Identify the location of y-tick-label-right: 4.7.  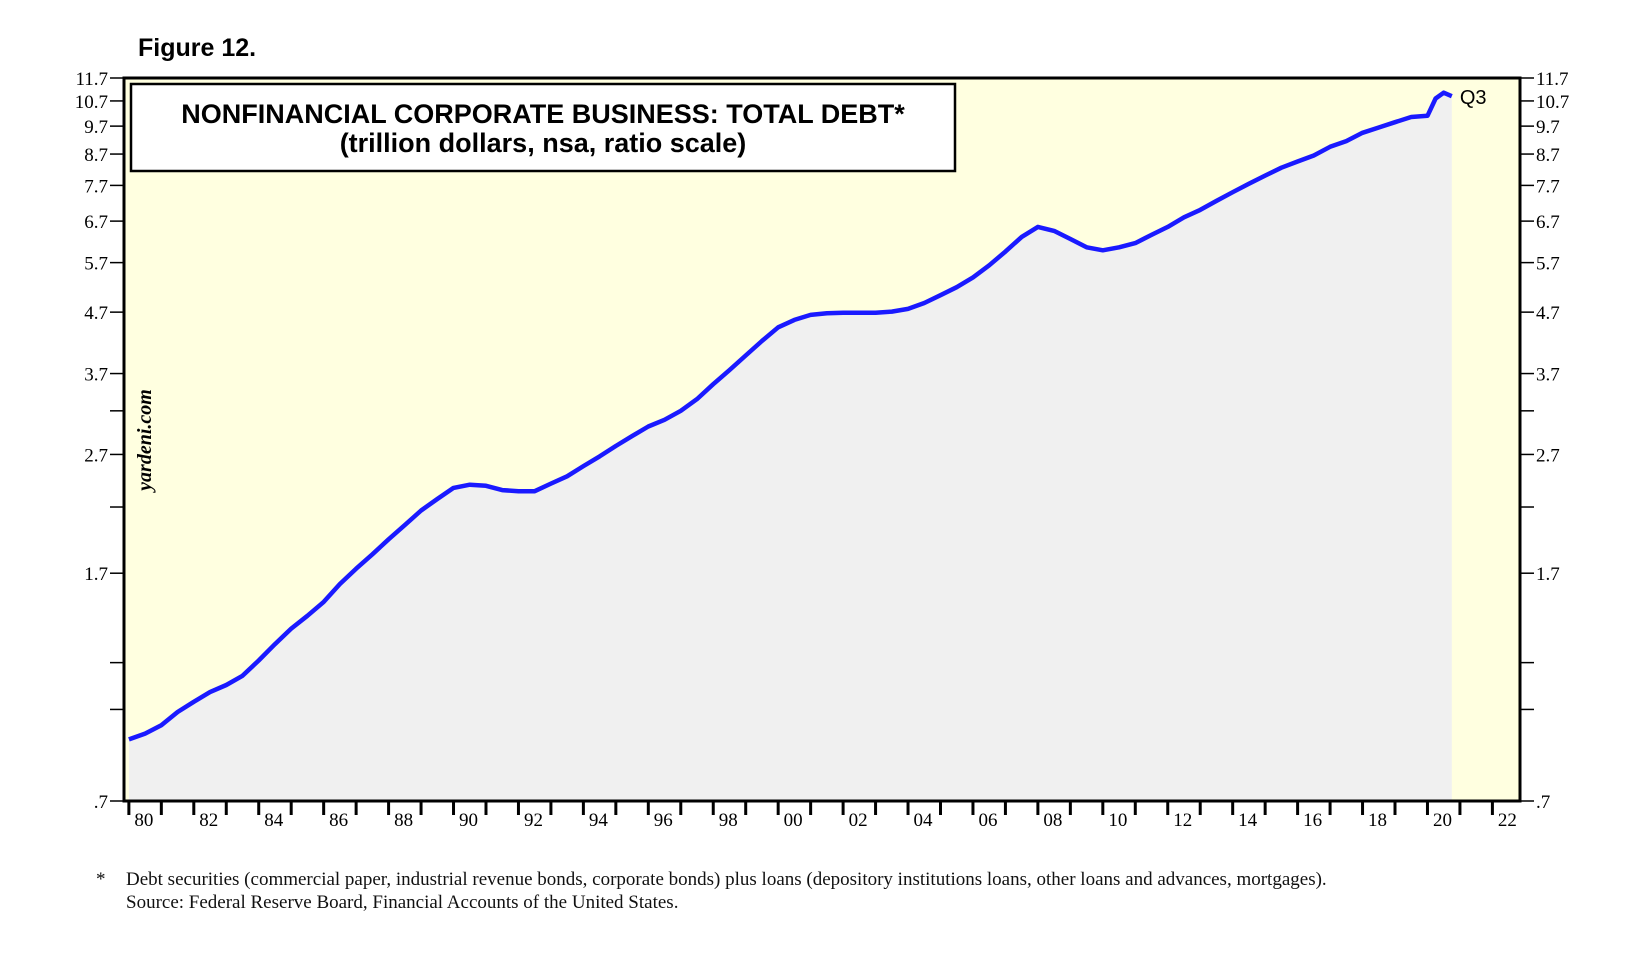
(1548, 313).